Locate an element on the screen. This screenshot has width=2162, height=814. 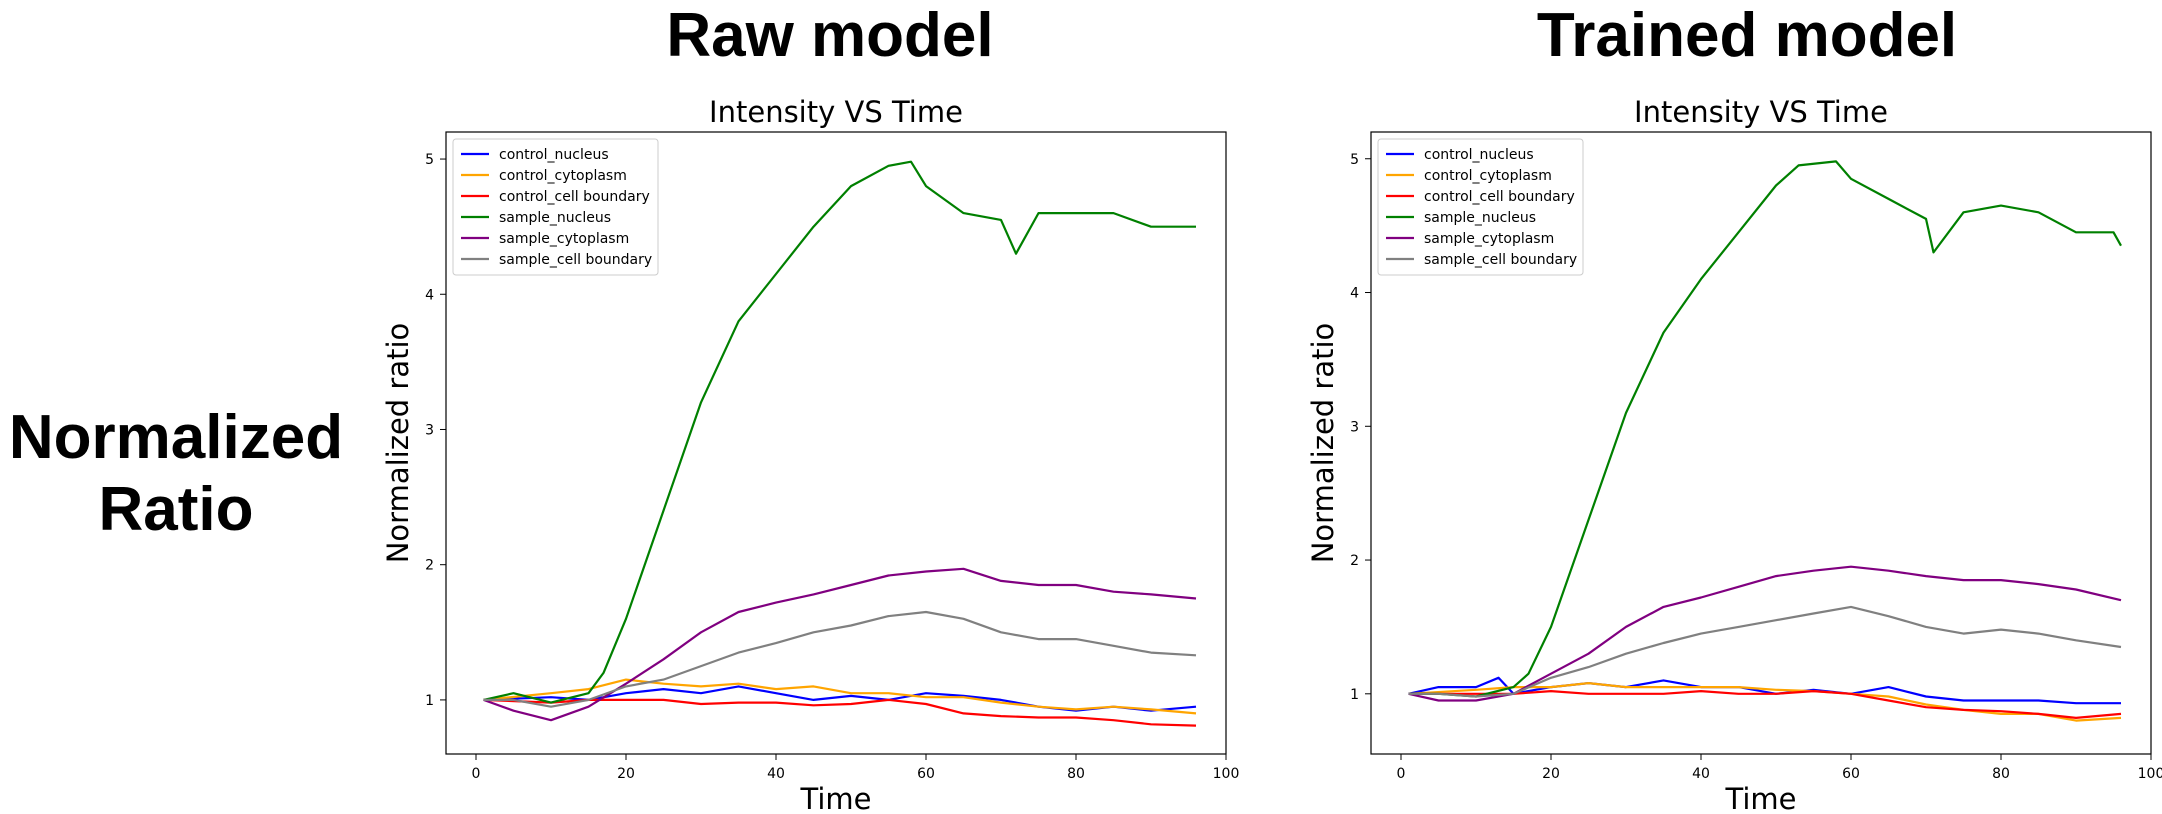
row-label: Normalized Ratio is located at coordinates (176, 474).